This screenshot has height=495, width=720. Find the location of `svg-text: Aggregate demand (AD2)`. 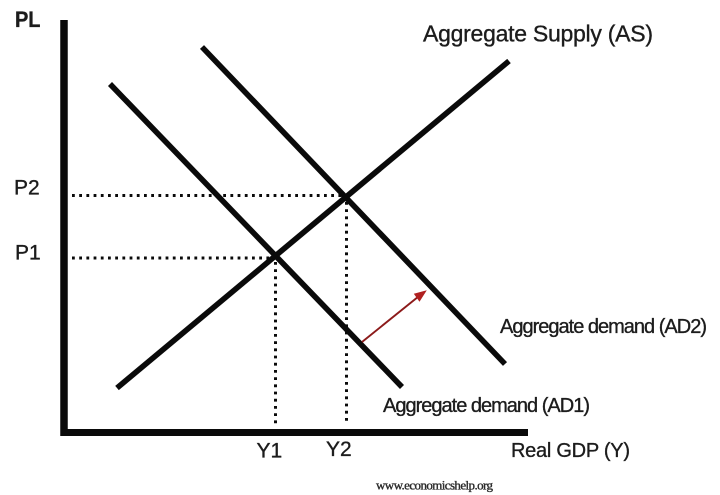

svg-text: Aggregate demand (AD2) is located at coordinates (603, 327).